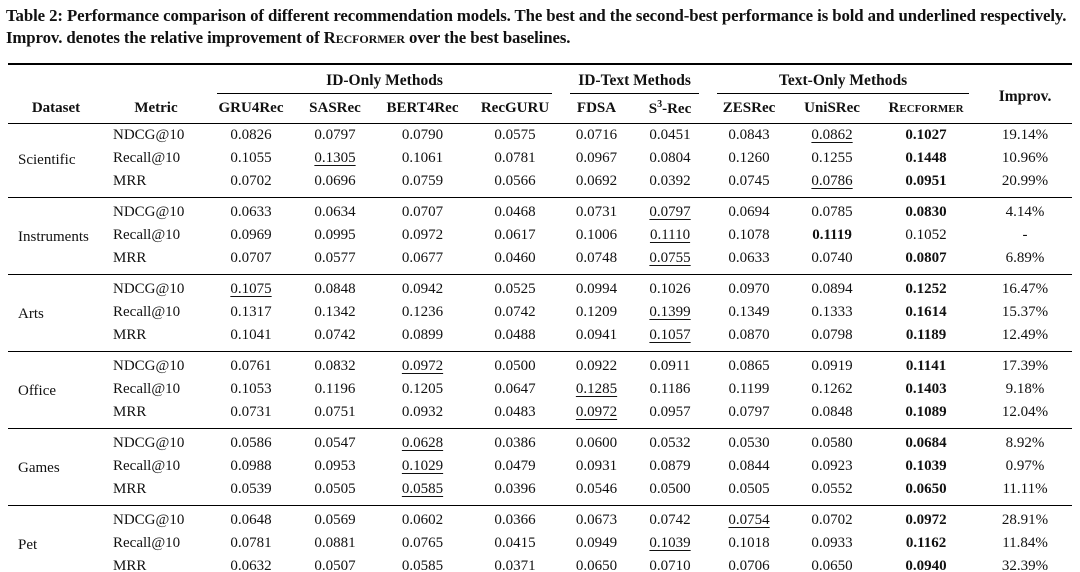 Image resolution: width=1080 pixels, height=572 pixels. I want to click on value-cell: 0.0894, so click(832, 288).